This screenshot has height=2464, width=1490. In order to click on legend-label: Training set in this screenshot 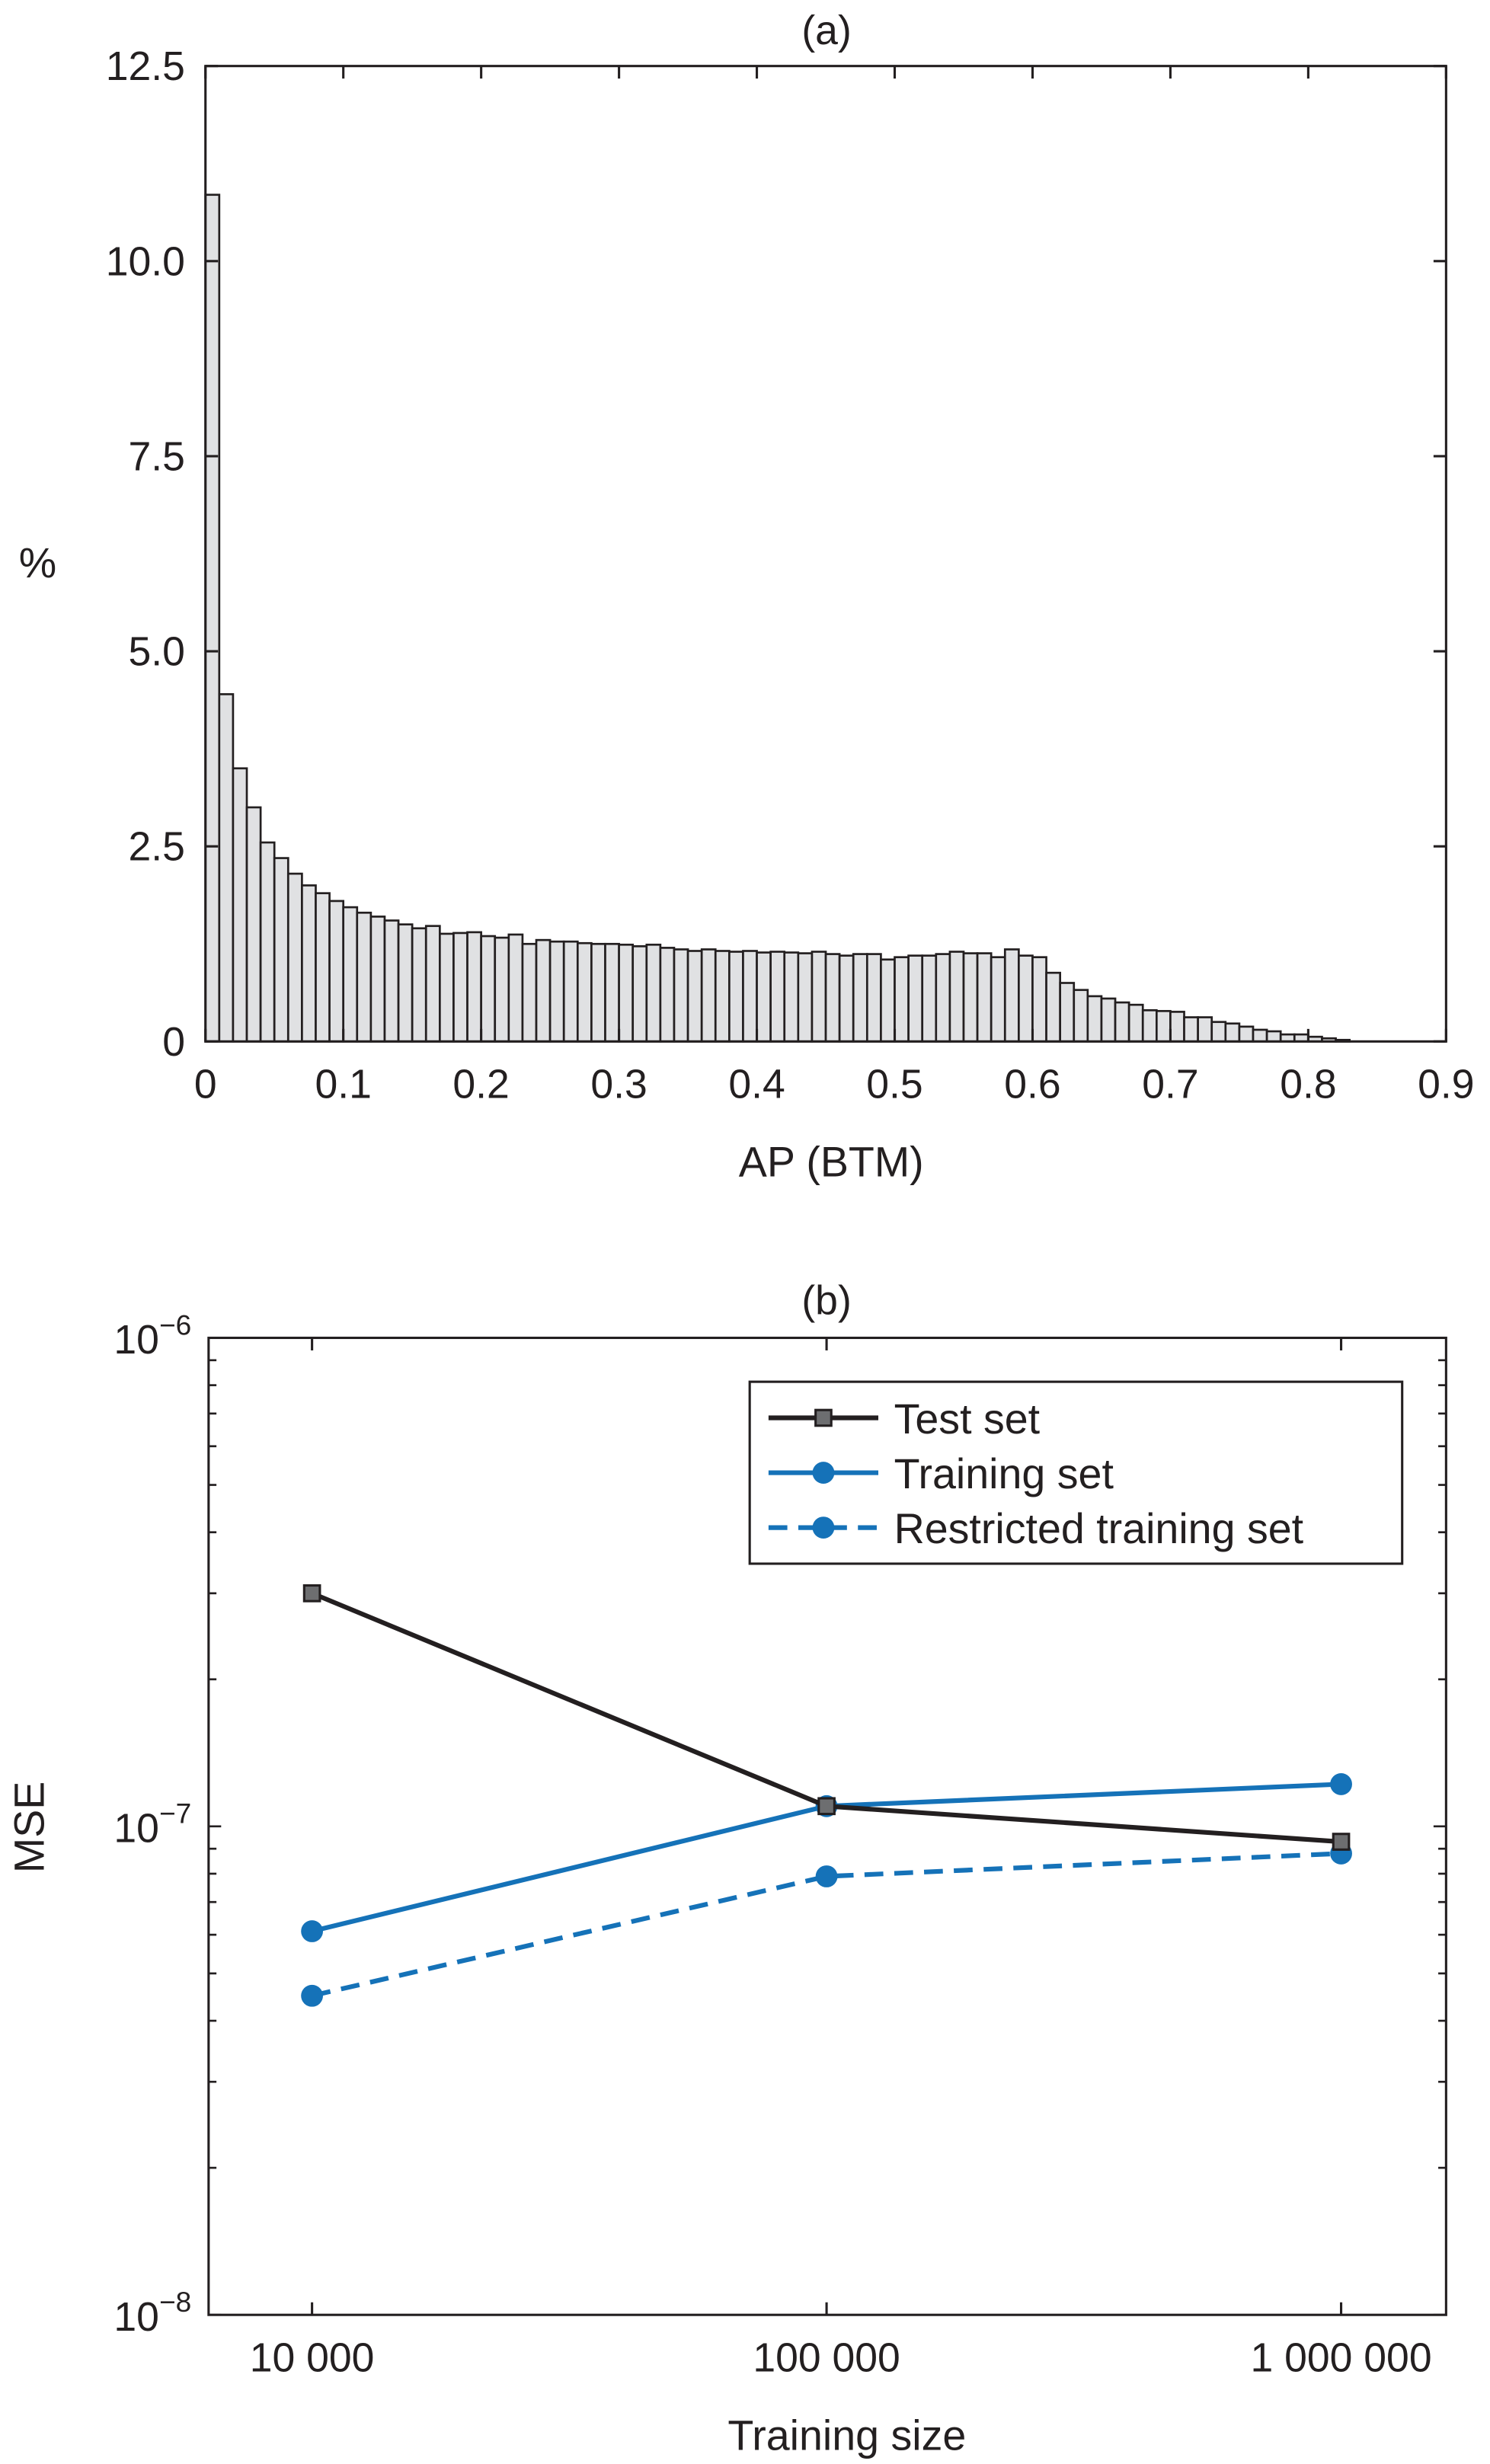, I will do `click(1004, 1473)`.